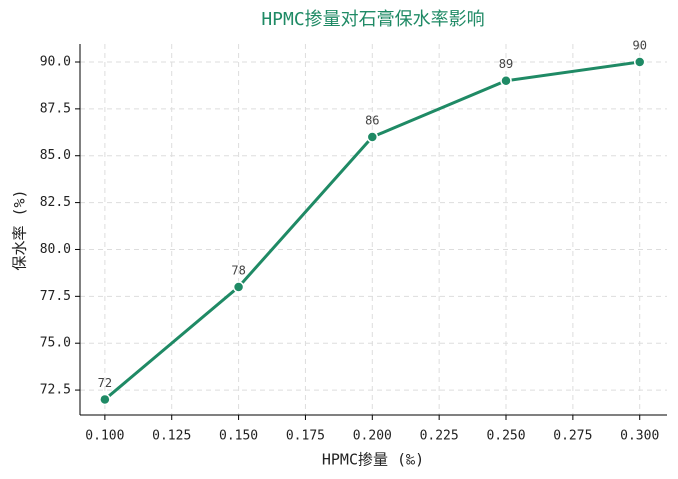 The width and height of the screenshot is (678, 479). What do you see at coordinates (572, 436) in the screenshot?
I see `x-tick-label: 0.275` at bounding box center [572, 436].